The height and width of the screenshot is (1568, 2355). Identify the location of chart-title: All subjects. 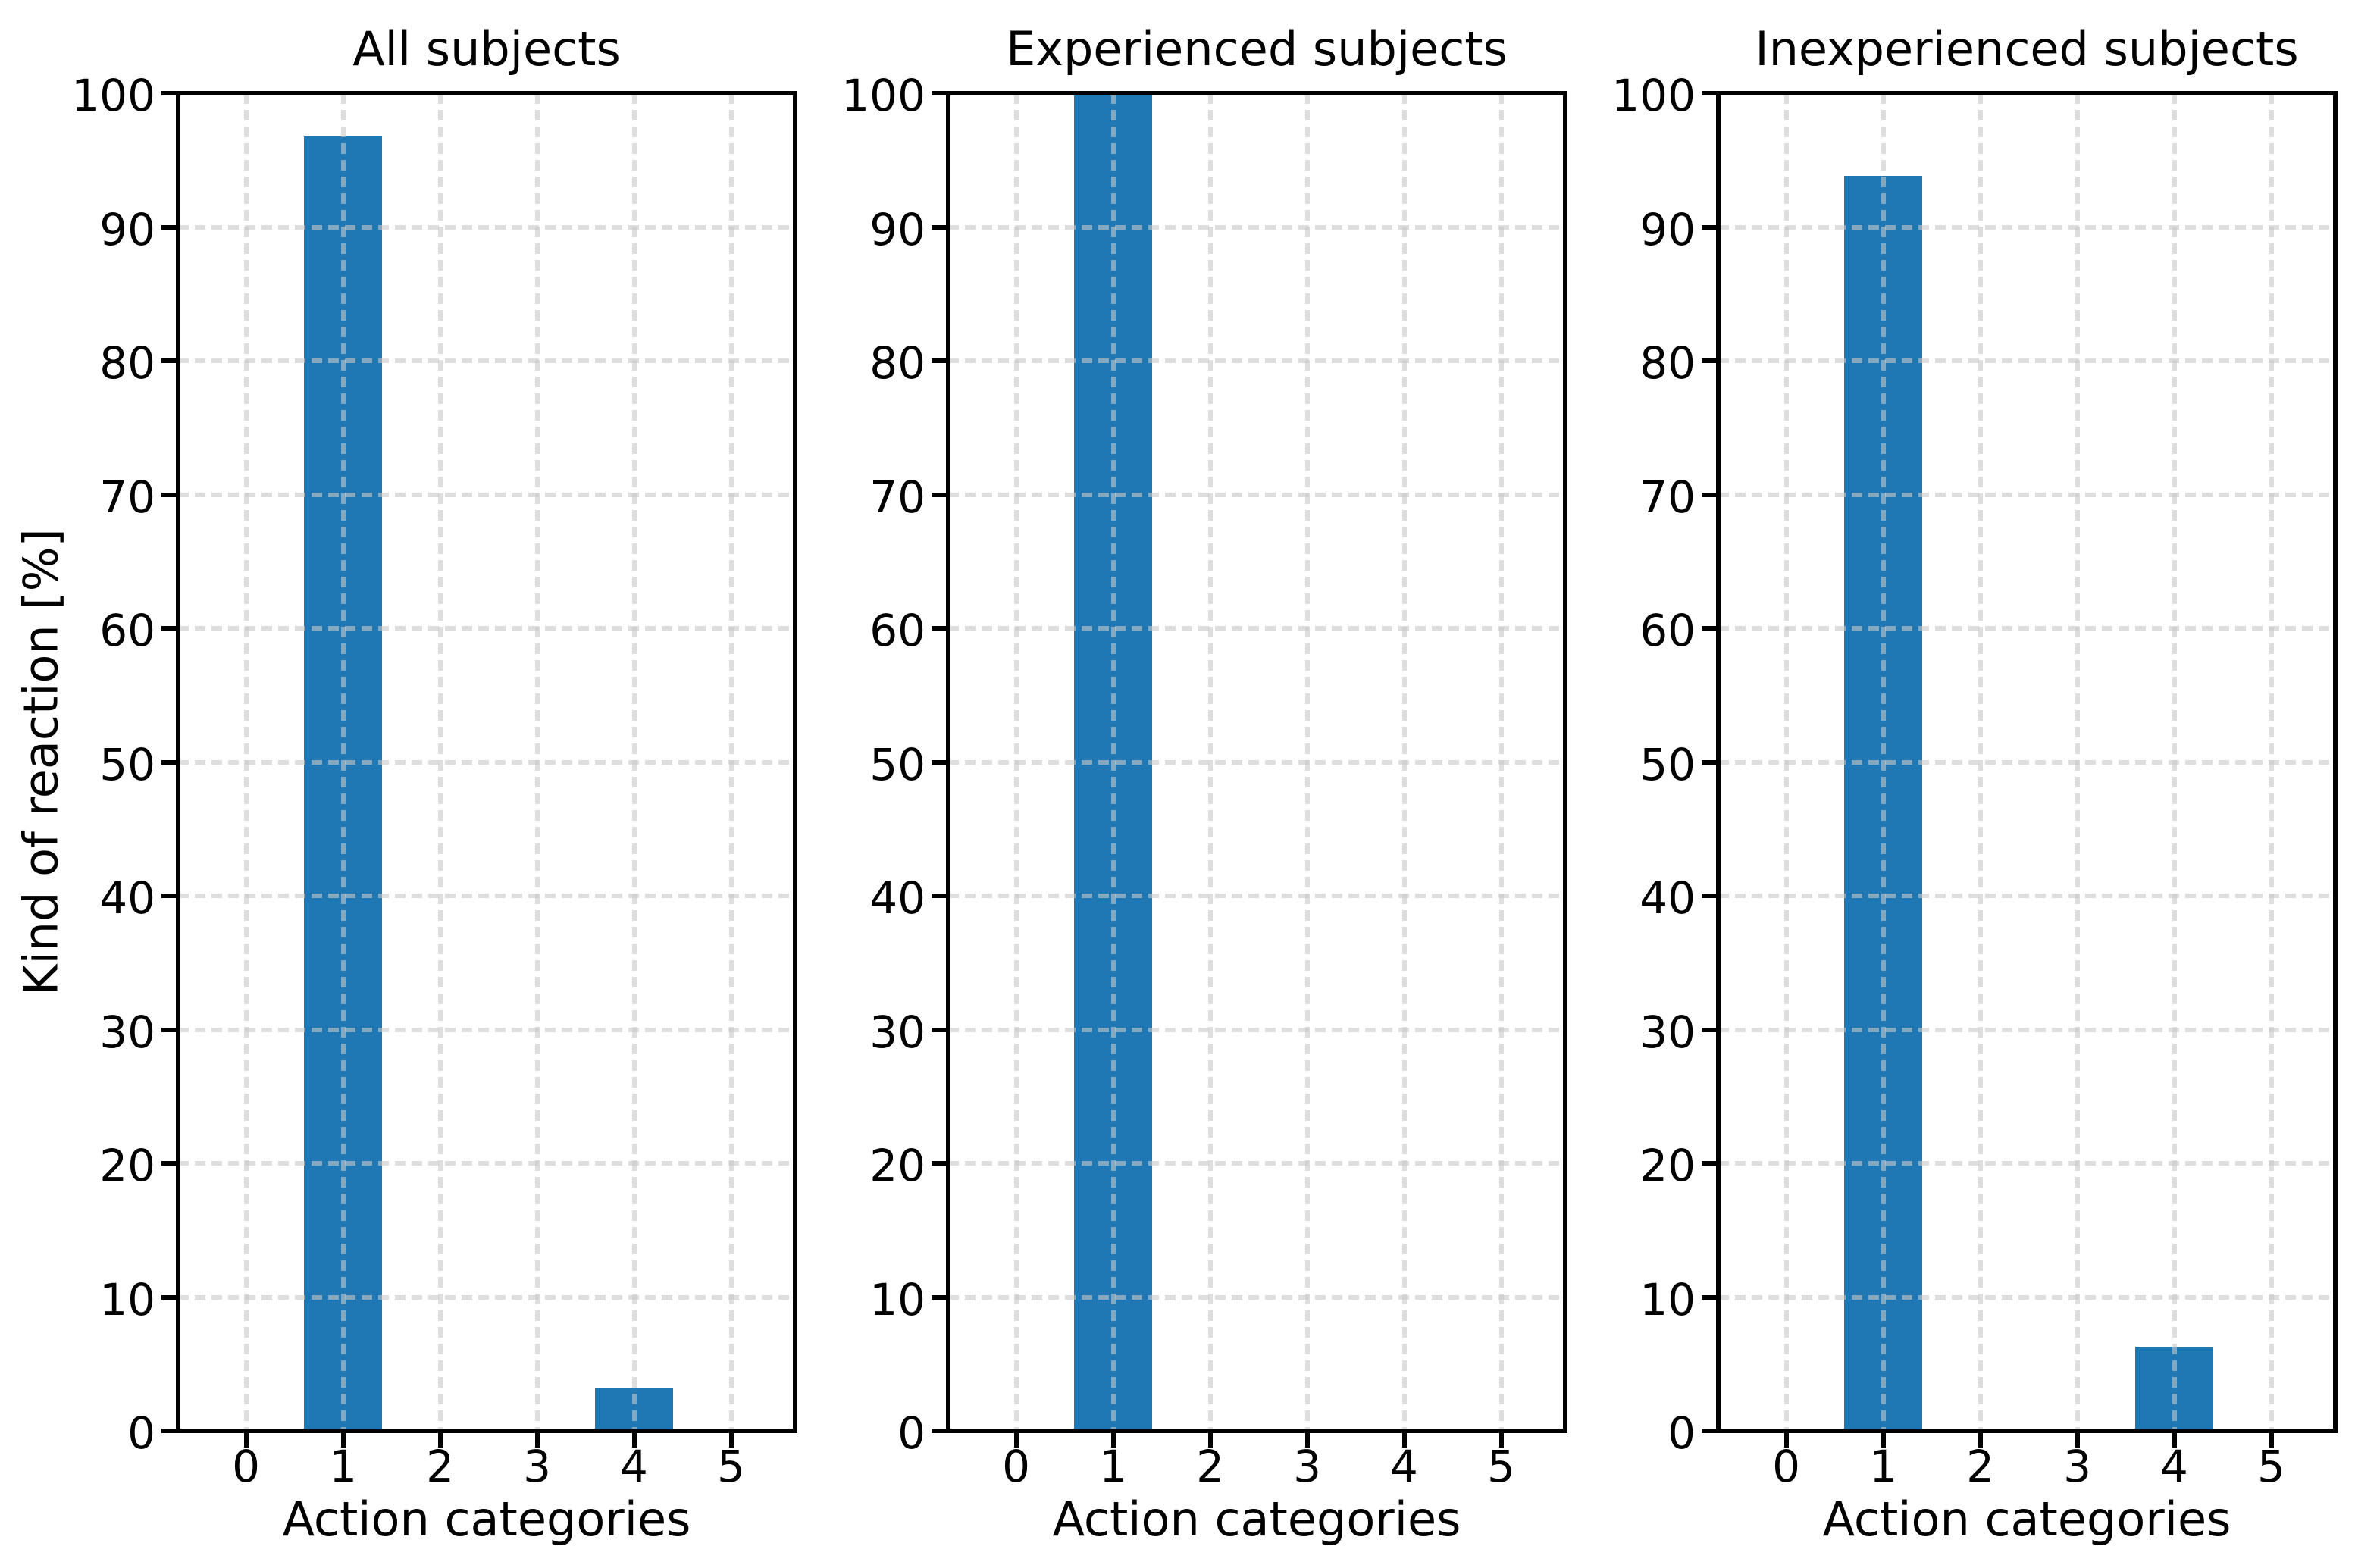
(486, 49).